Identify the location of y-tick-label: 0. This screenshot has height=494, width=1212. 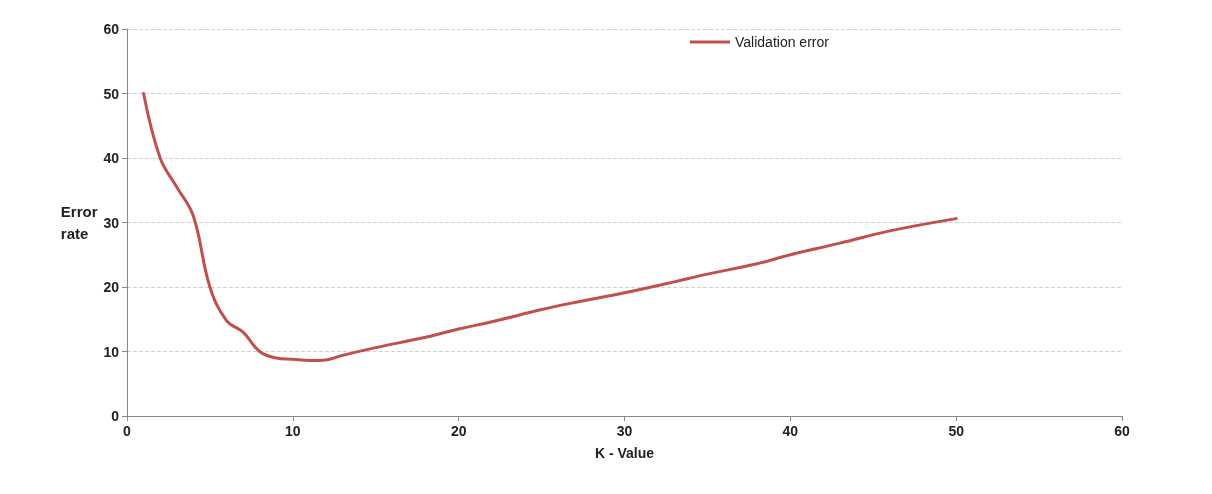
(115, 416).